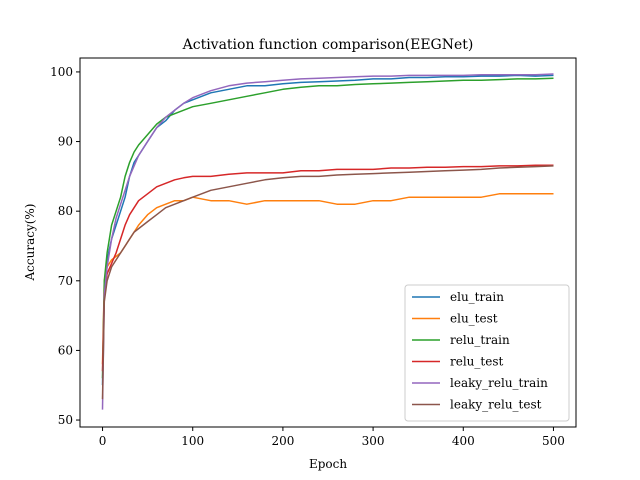  What do you see at coordinates (474, 319) in the screenshot?
I see `legend-label: elu_test` at bounding box center [474, 319].